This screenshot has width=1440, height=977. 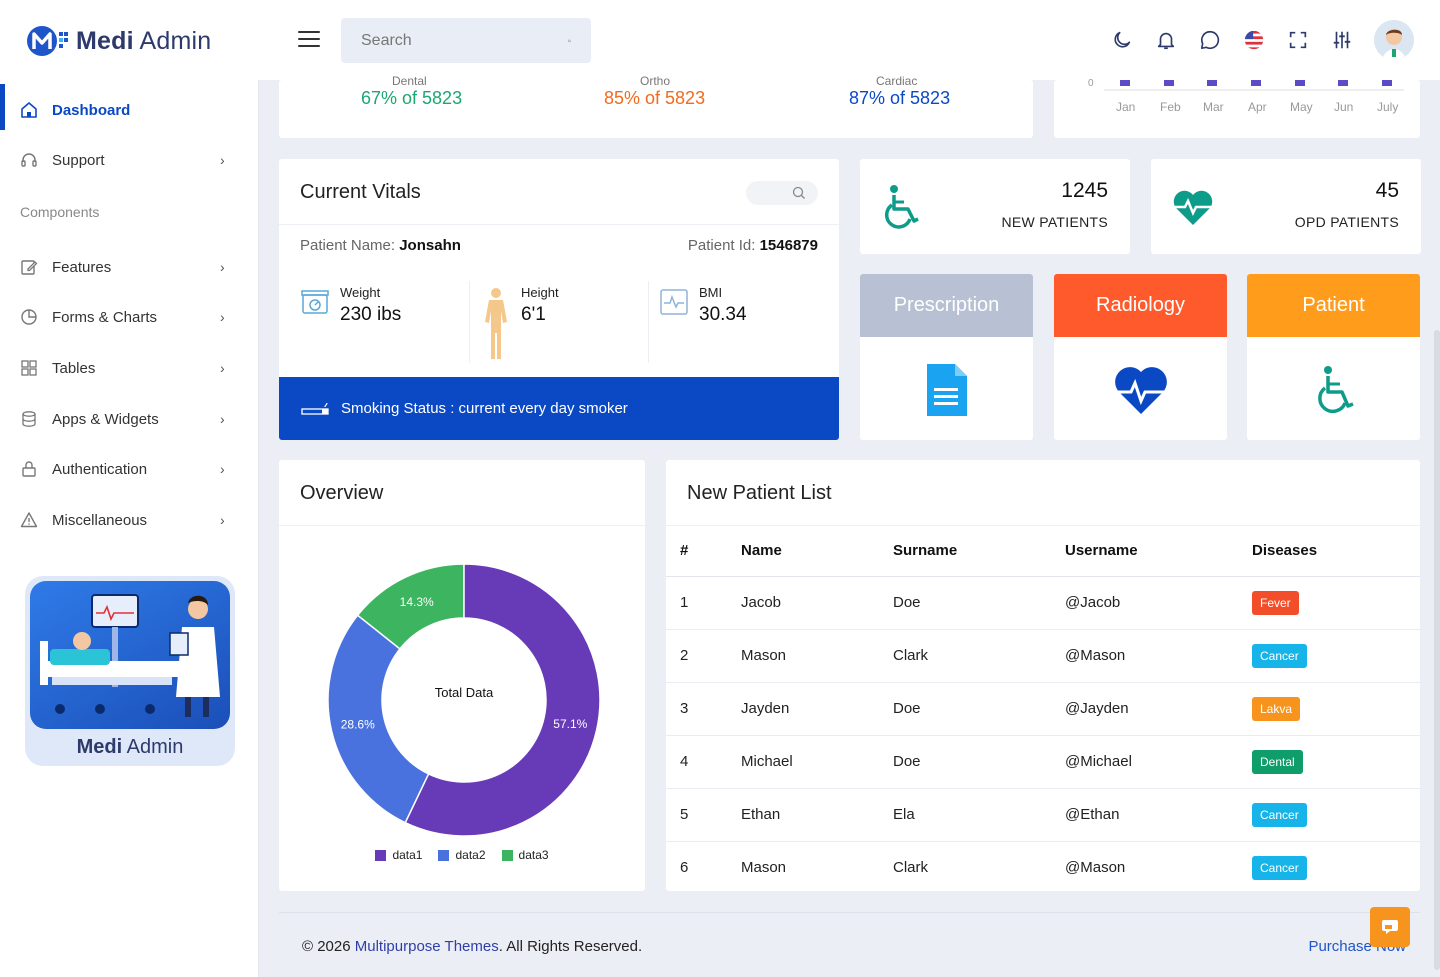 I want to click on mini-chart-bars, so click(x=1254, y=85).